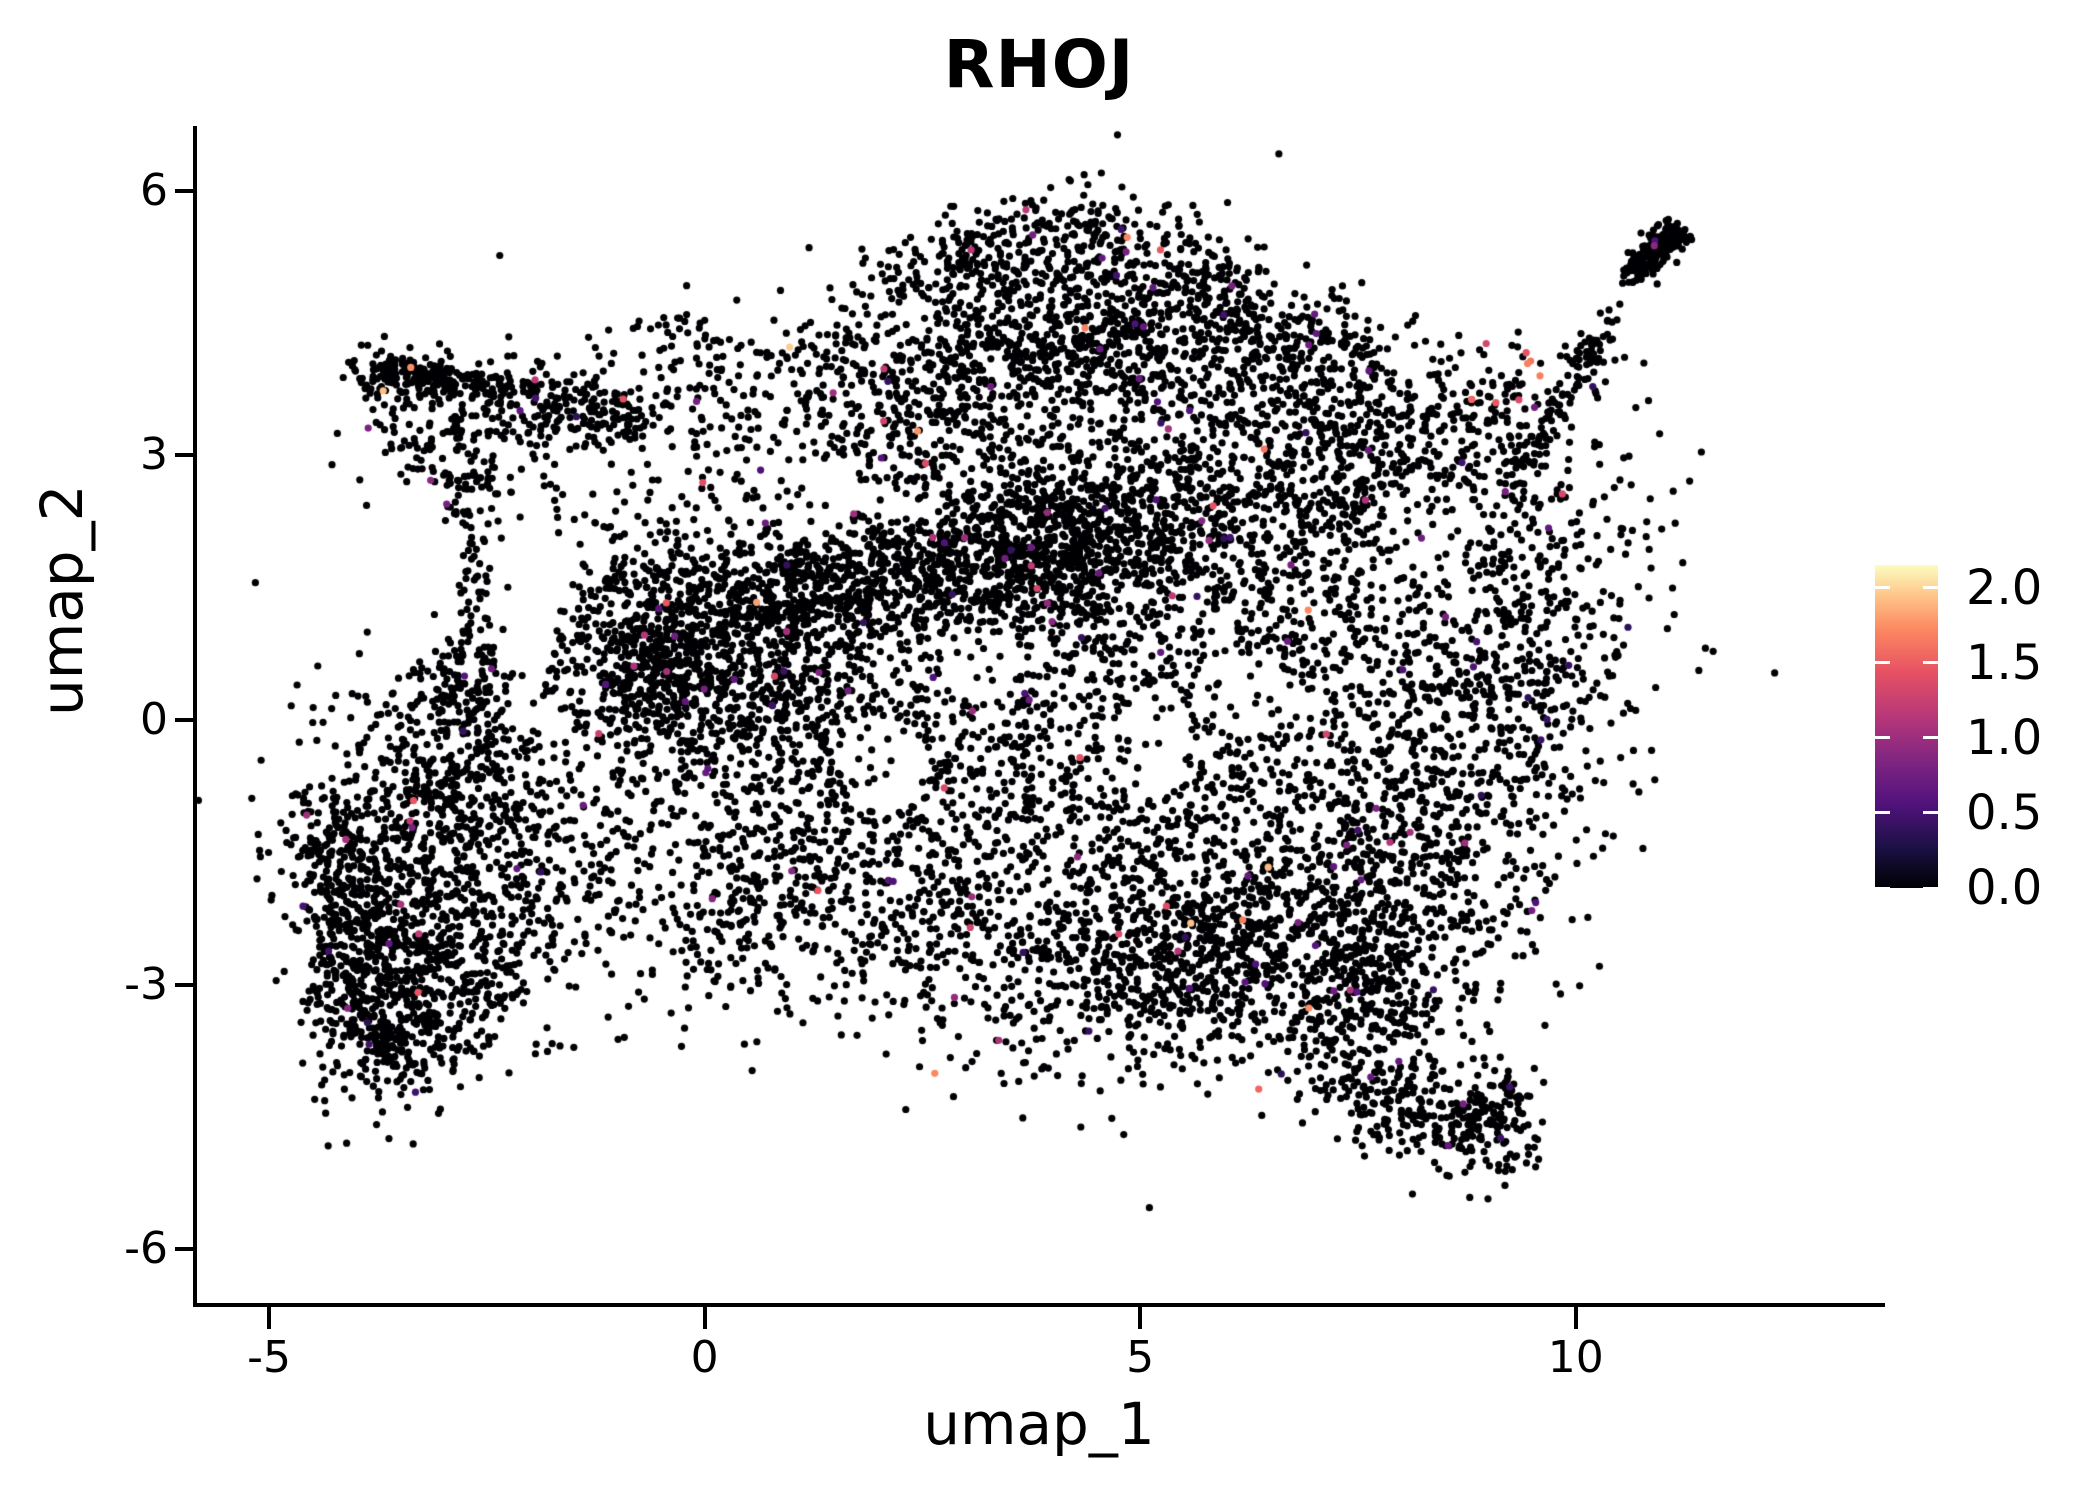 This screenshot has height=1500, width=2100. I want to click on x-tick-label: -5, so click(269, 1357).